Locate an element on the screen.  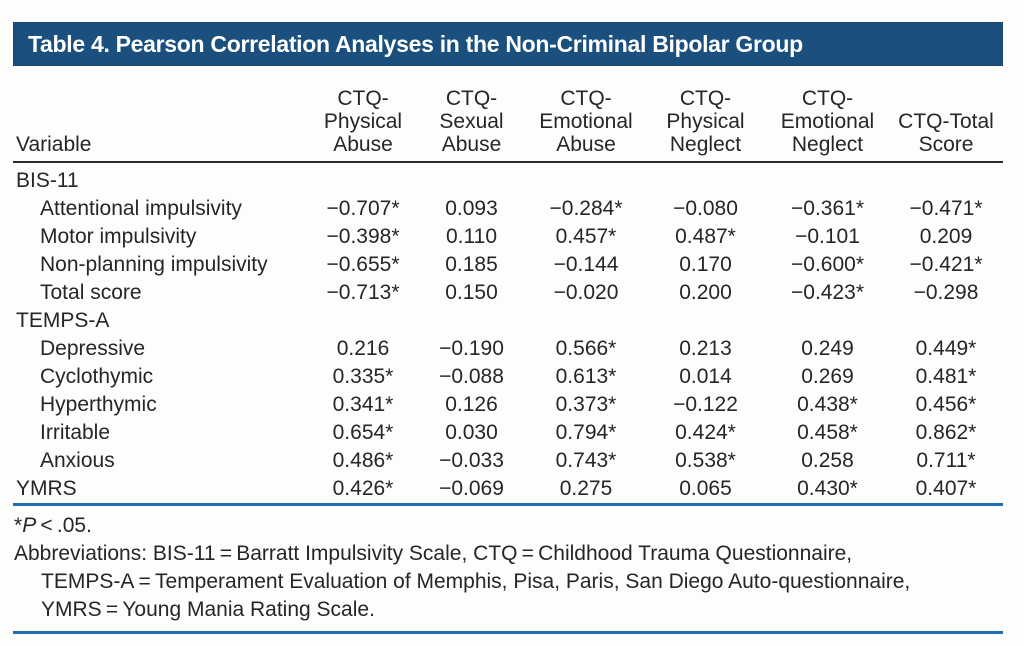
header-line: Sexual is located at coordinates (471, 121).